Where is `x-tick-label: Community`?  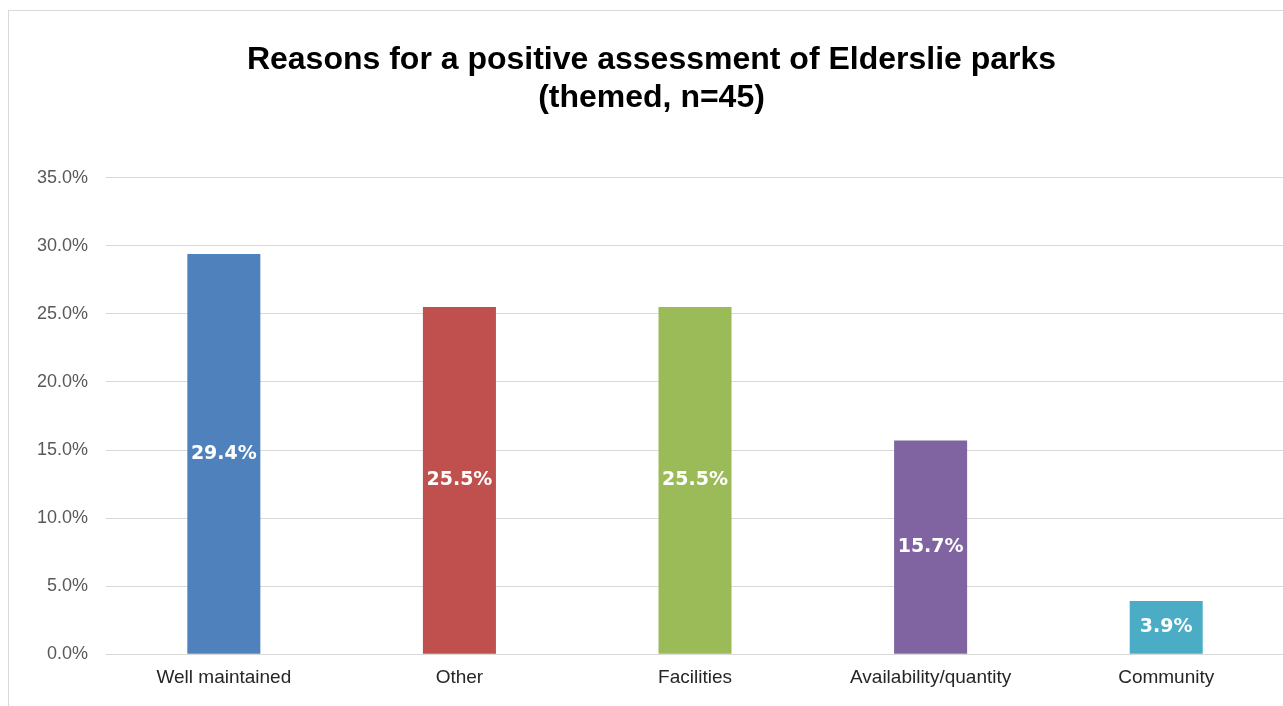
x-tick-label: Community is located at coordinates (1166, 676).